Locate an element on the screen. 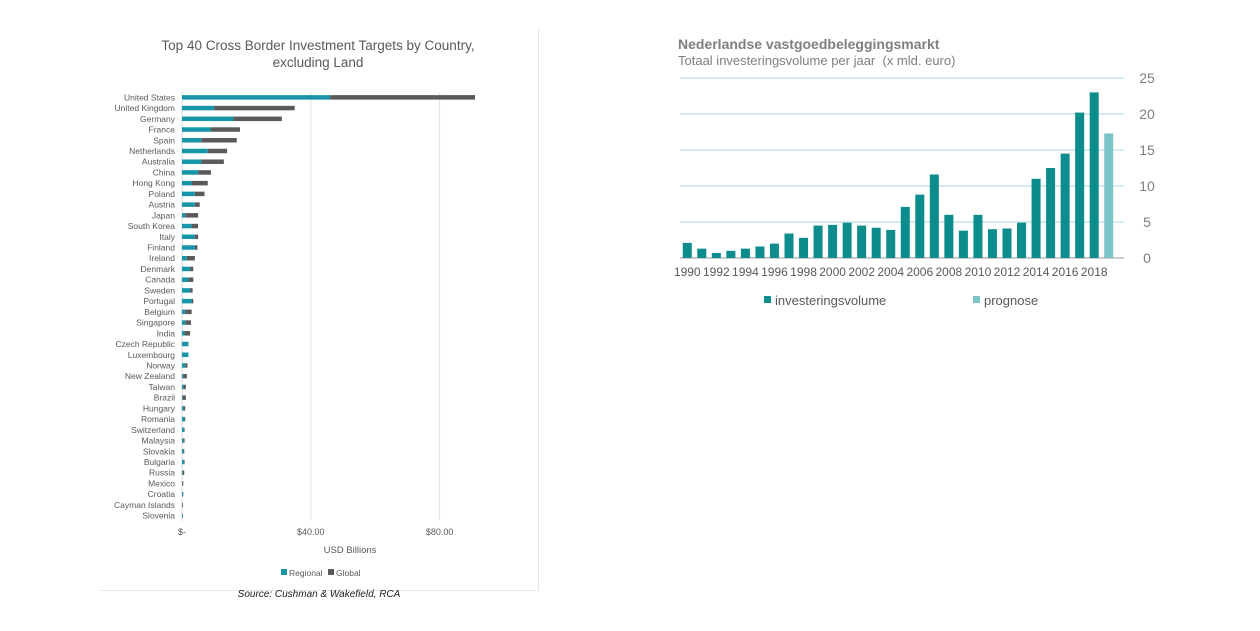 The width and height of the screenshot is (1260, 631). bar-regional-czech-republic is located at coordinates (185, 344).